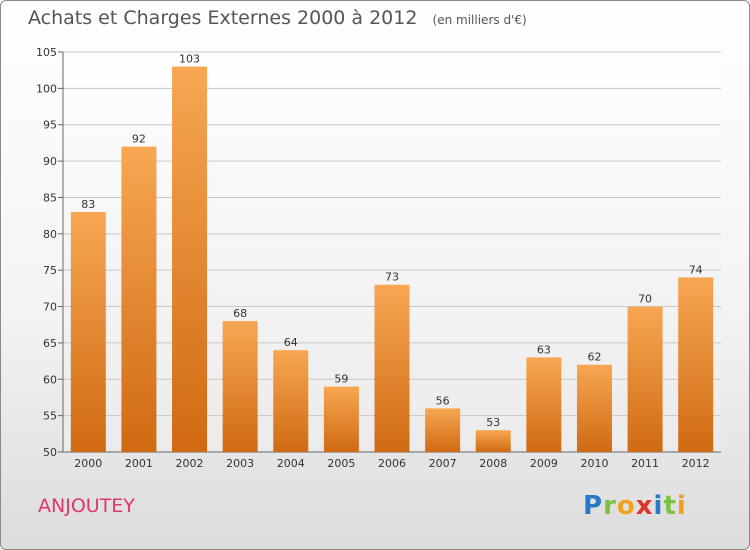 The width and height of the screenshot is (750, 550). I want to click on data-label: 64, so click(291, 342).